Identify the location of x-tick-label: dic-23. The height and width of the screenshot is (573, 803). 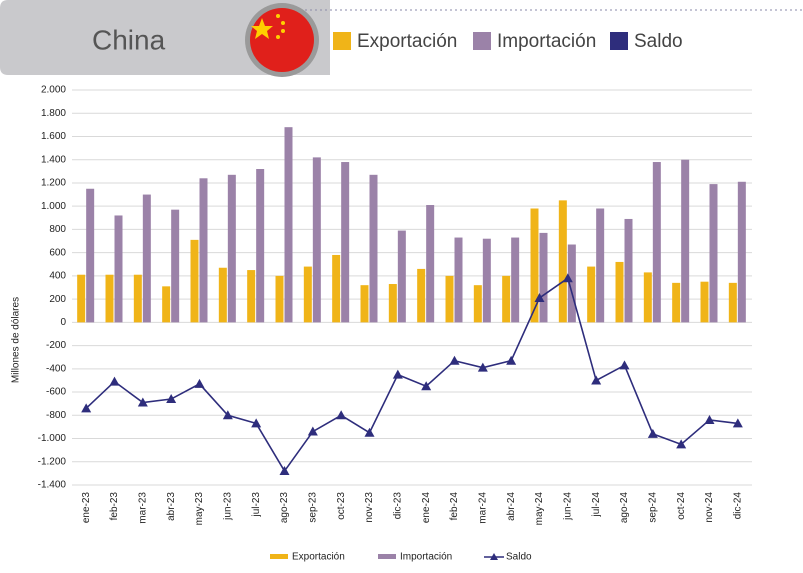
(397, 506).